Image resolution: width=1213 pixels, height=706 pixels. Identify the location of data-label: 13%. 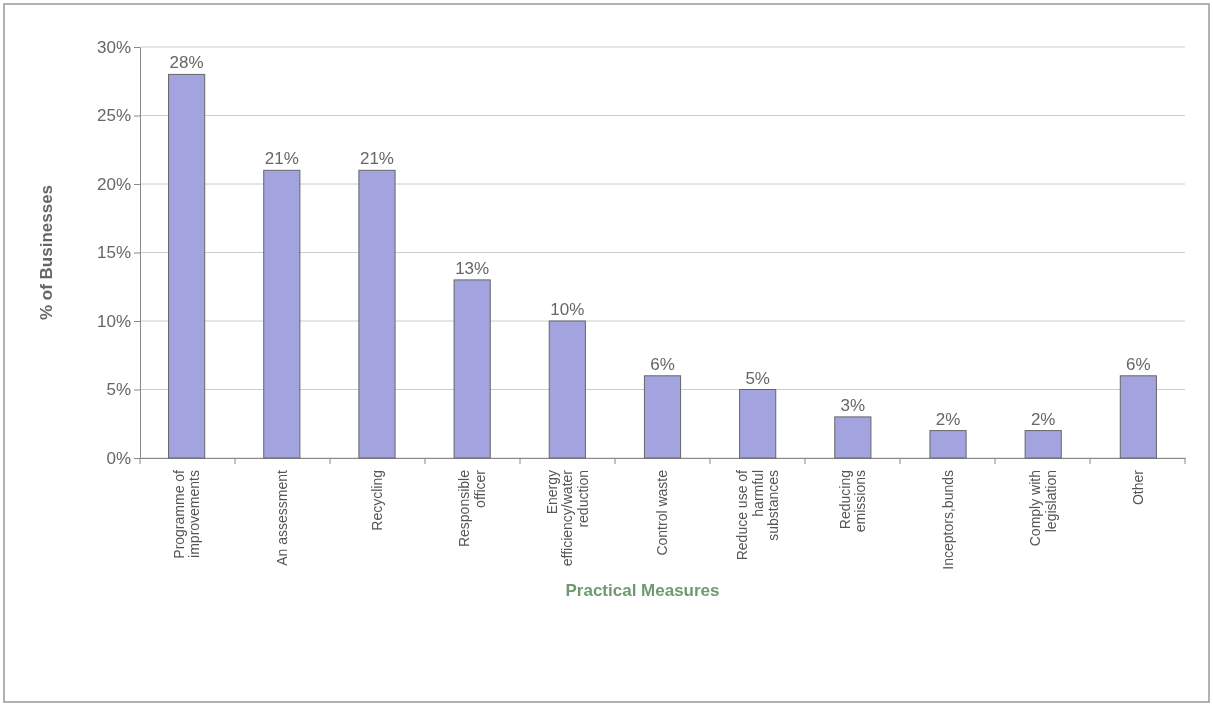
(472, 268).